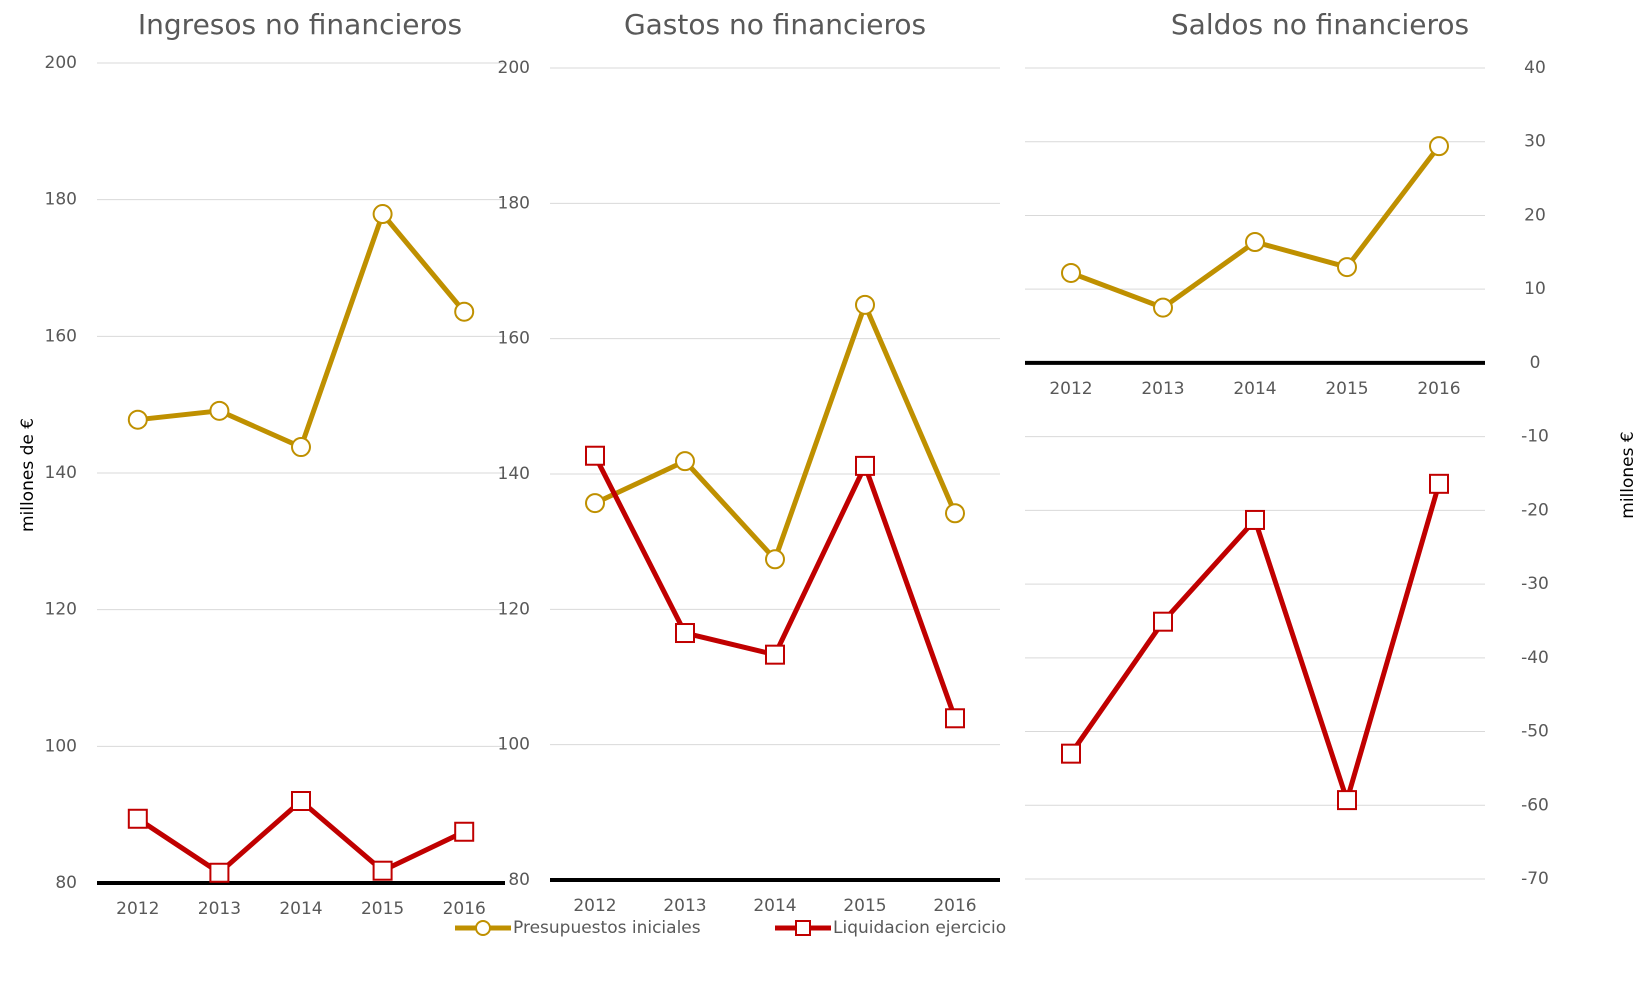 The image size is (1645, 991). I want to click on legend-label: Presupuestos iniciales, so click(607, 928).